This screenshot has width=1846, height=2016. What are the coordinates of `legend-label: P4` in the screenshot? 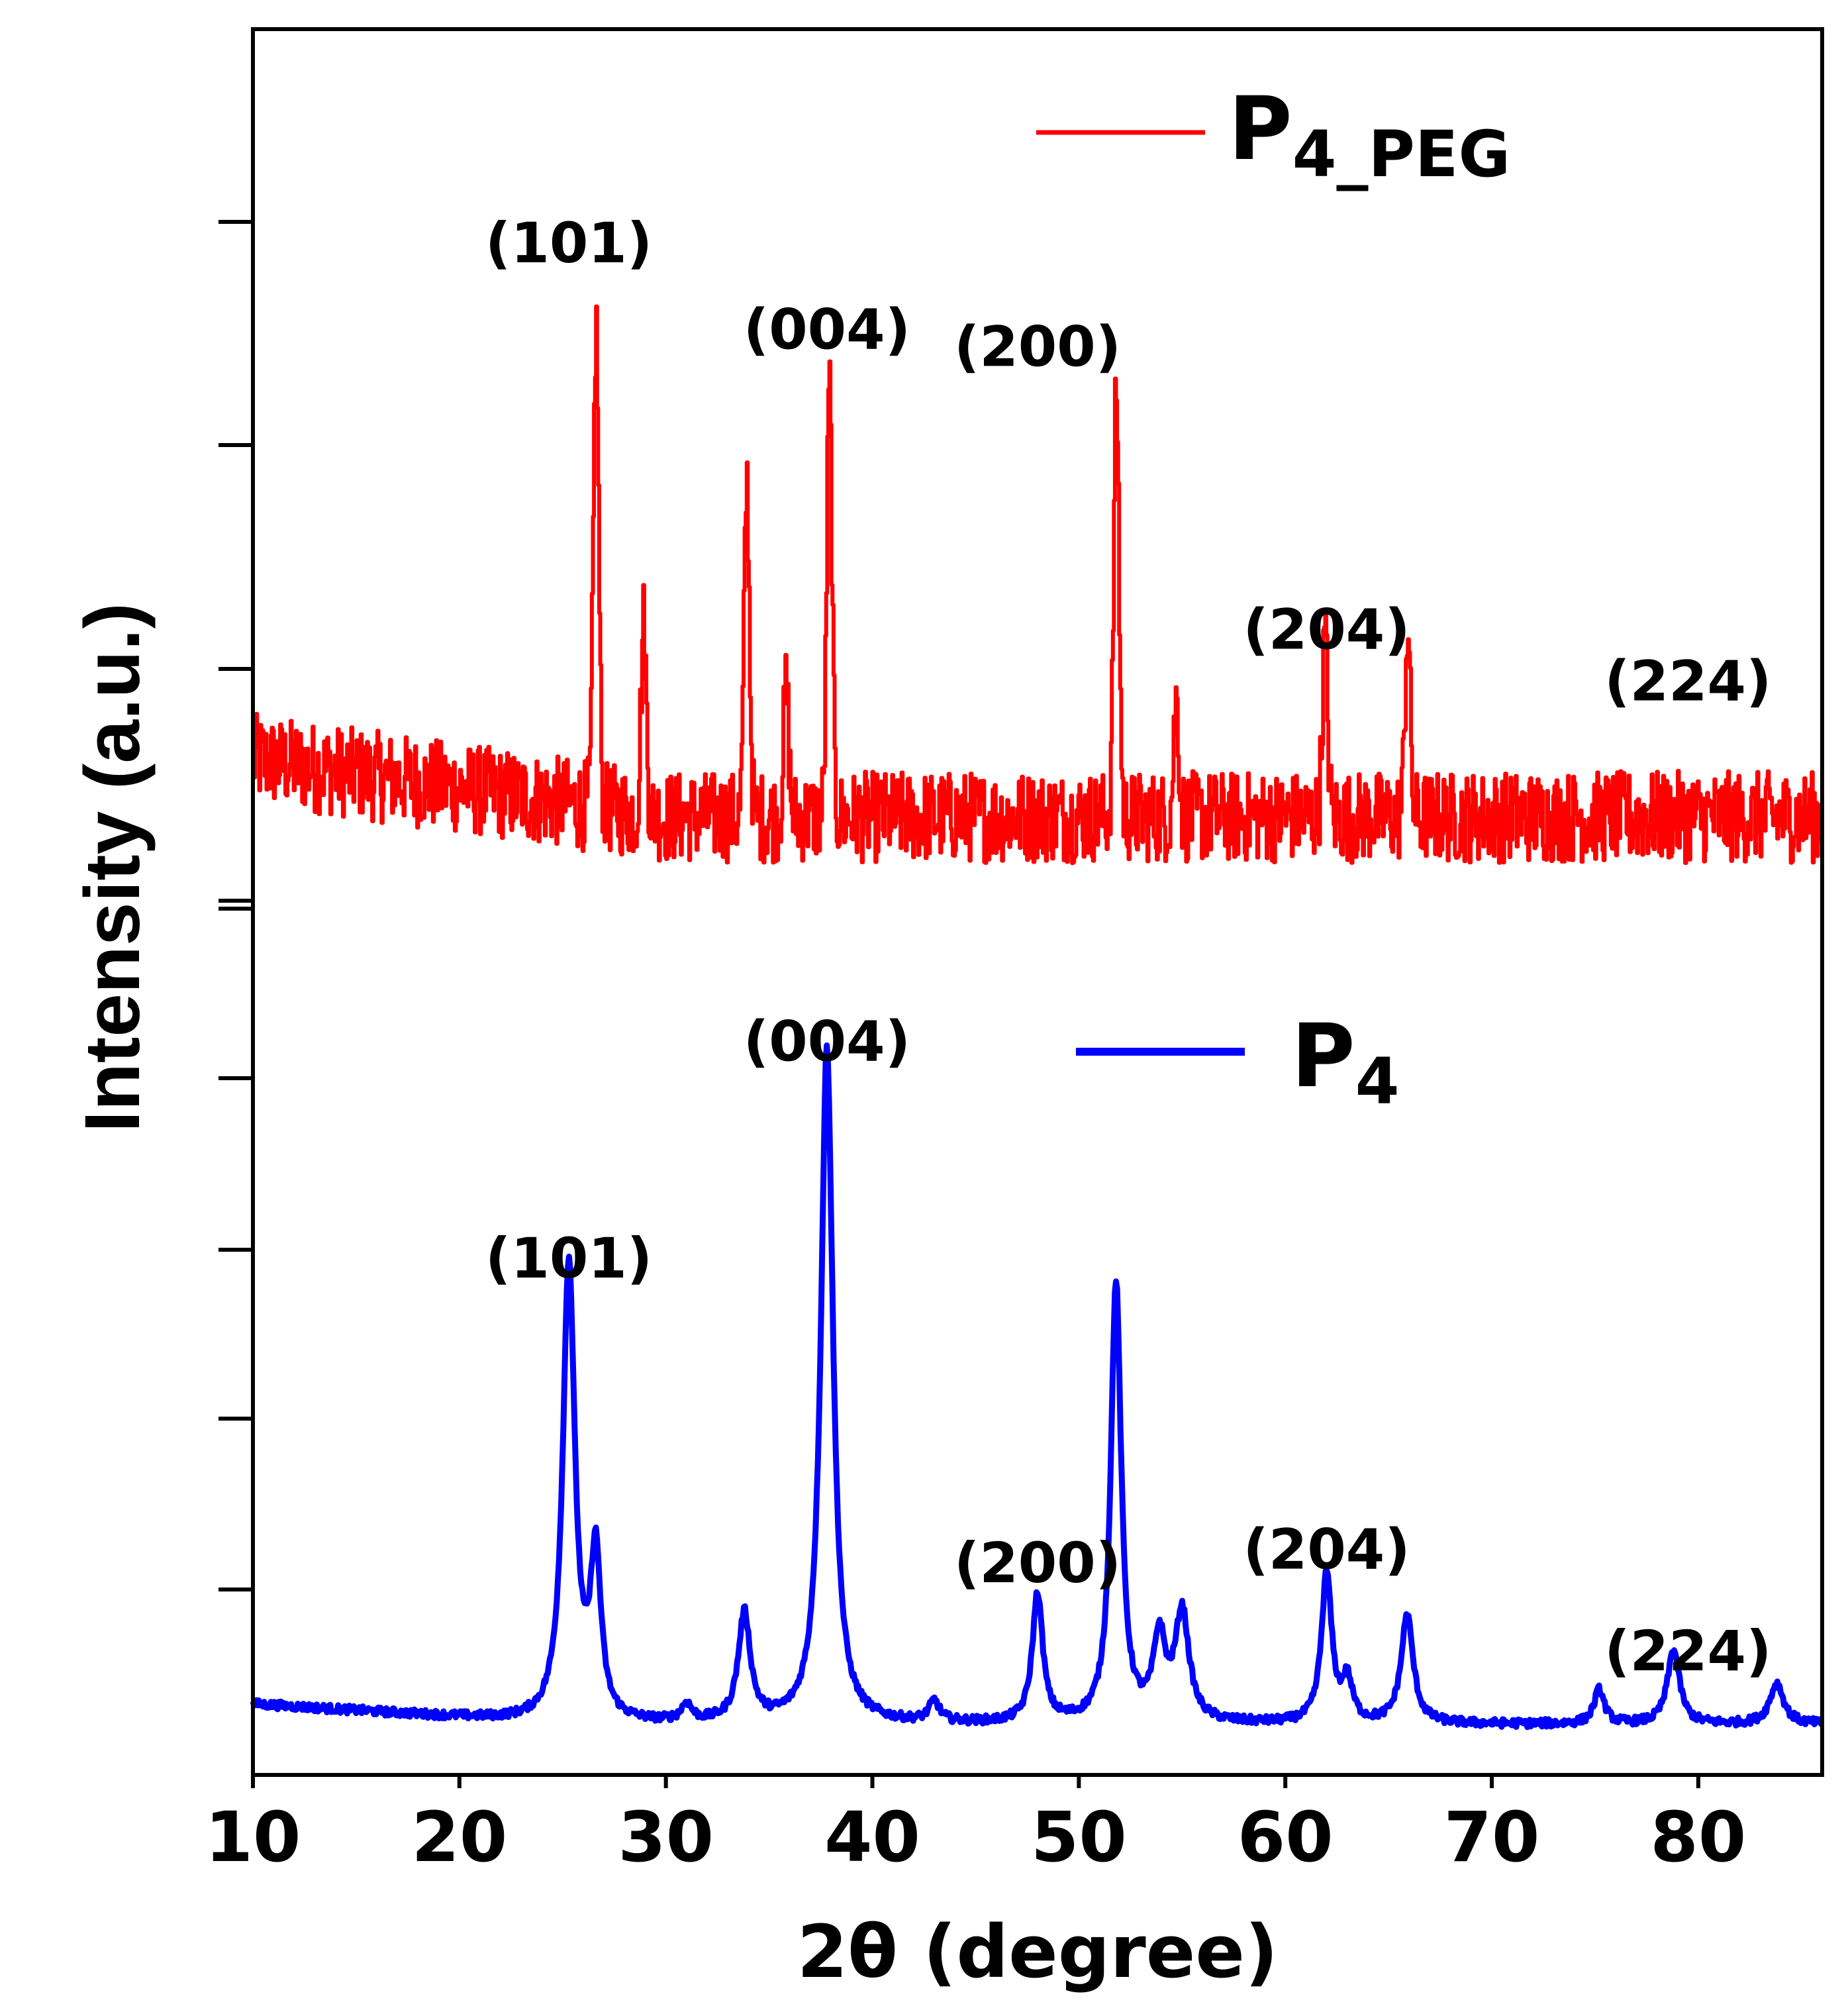 It's located at (1345, 1062).